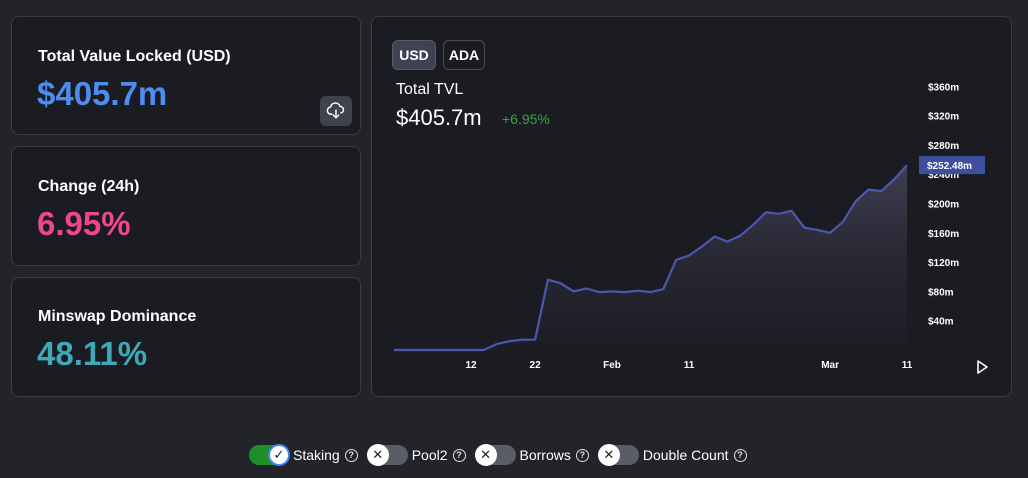 This screenshot has width=1028, height=478. What do you see at coordinates (943, 117) in the screenshot?
I see `y-tick-label: $320m` at bounding box center [943, 117].